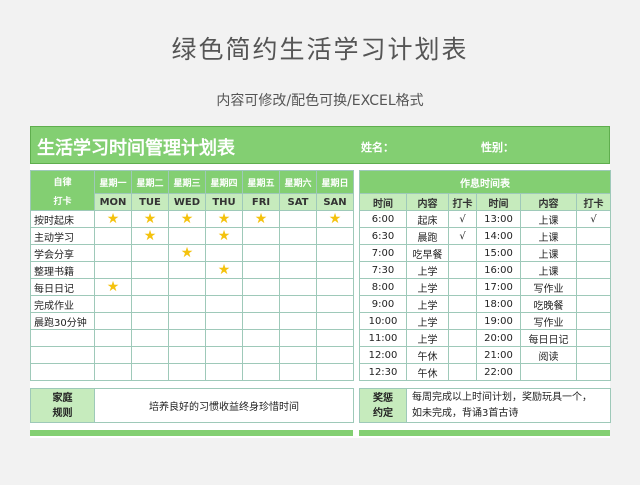 The height and width of the screenshot is (485, 640). I want to click on time-cell: 12:00, so click(383, 355).